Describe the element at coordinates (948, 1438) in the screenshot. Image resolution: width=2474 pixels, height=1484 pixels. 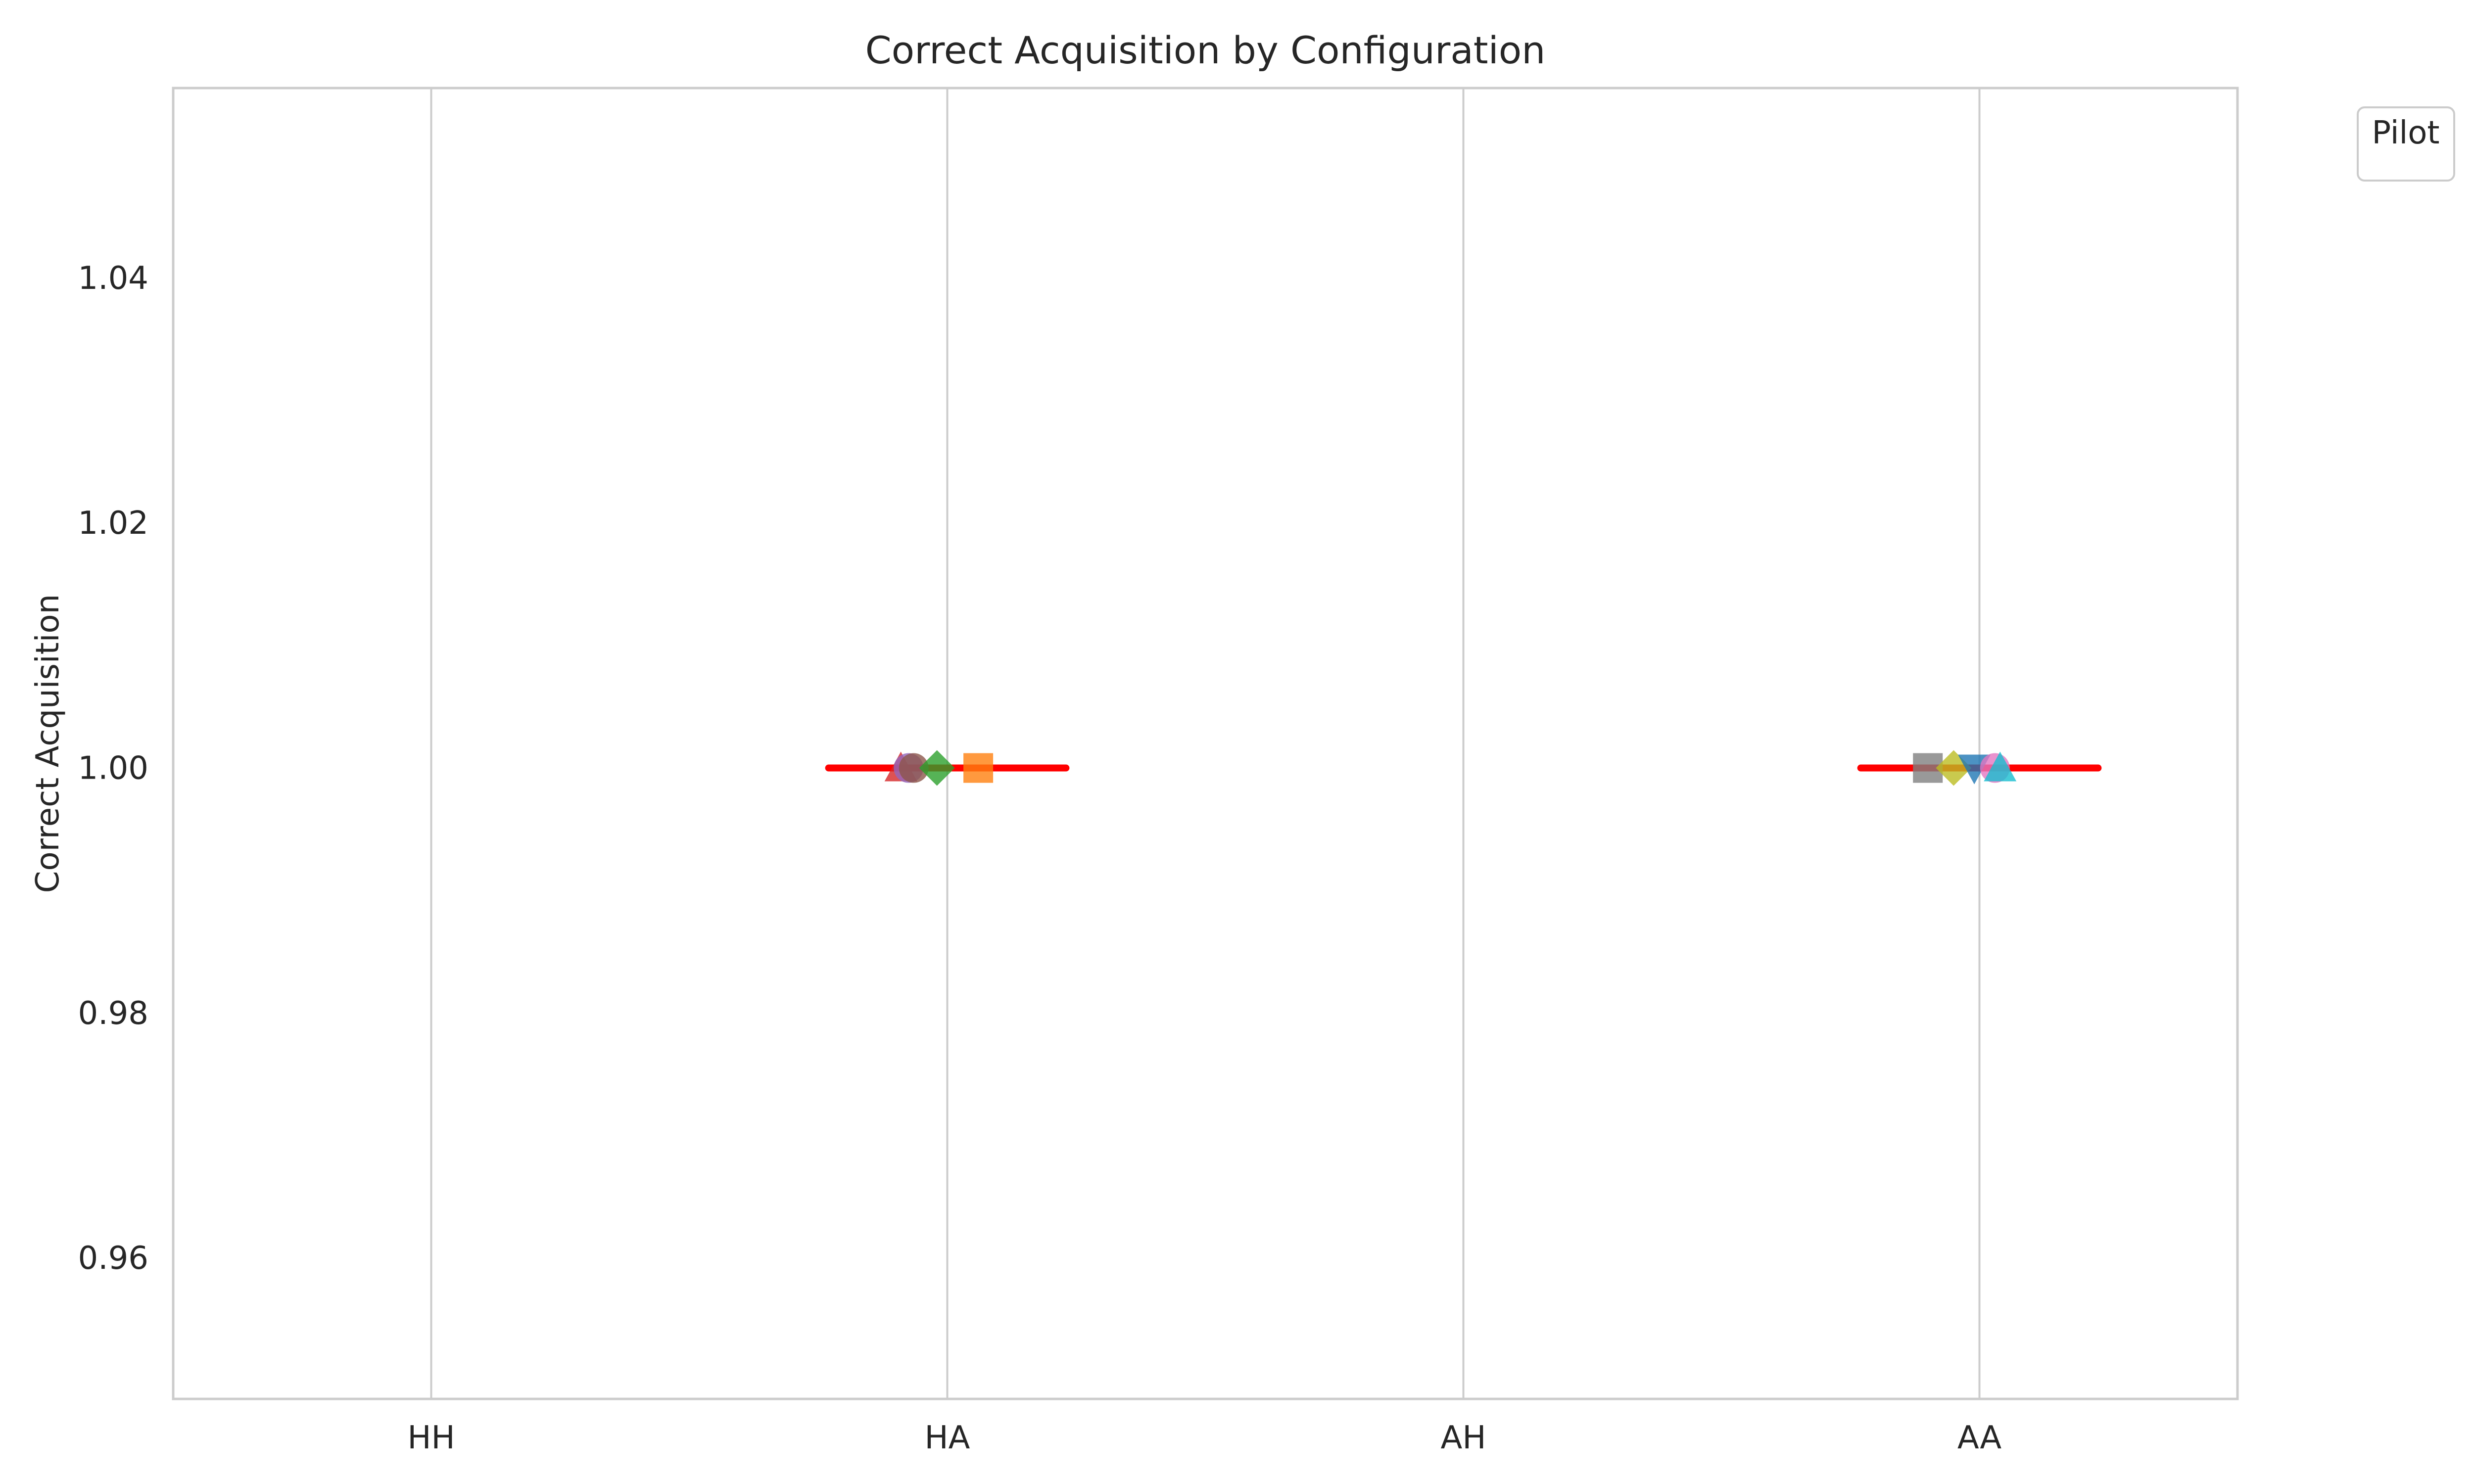
I see `x-tick-label-ha: HA` at that location.